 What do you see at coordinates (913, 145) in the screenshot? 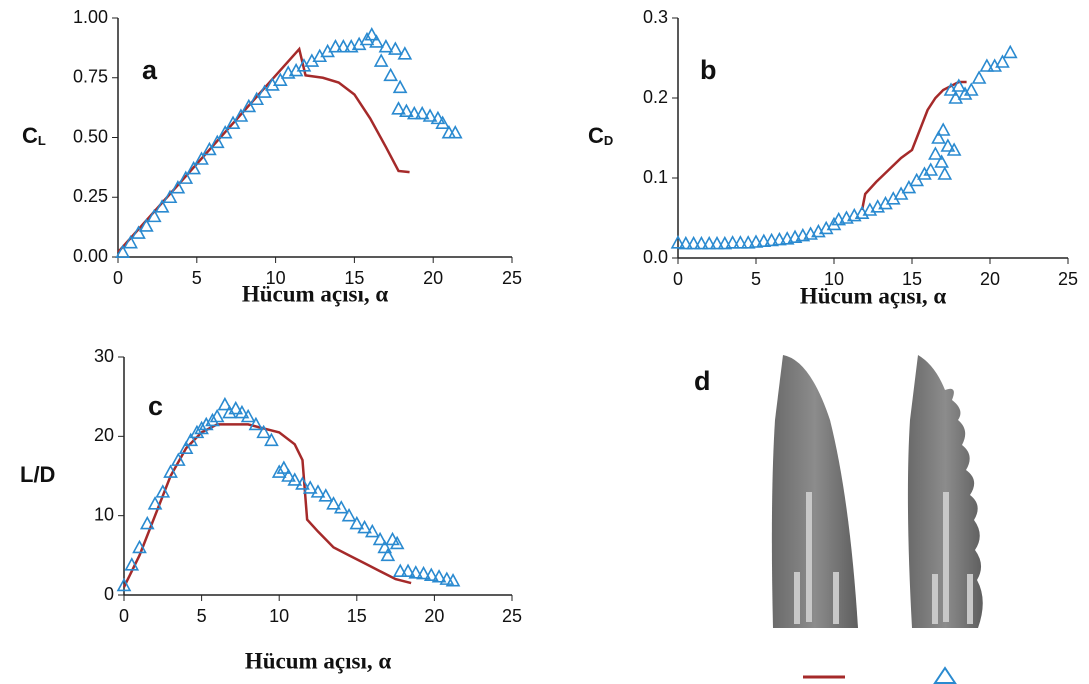
I see `data-line` at bounding box center [913, 145].